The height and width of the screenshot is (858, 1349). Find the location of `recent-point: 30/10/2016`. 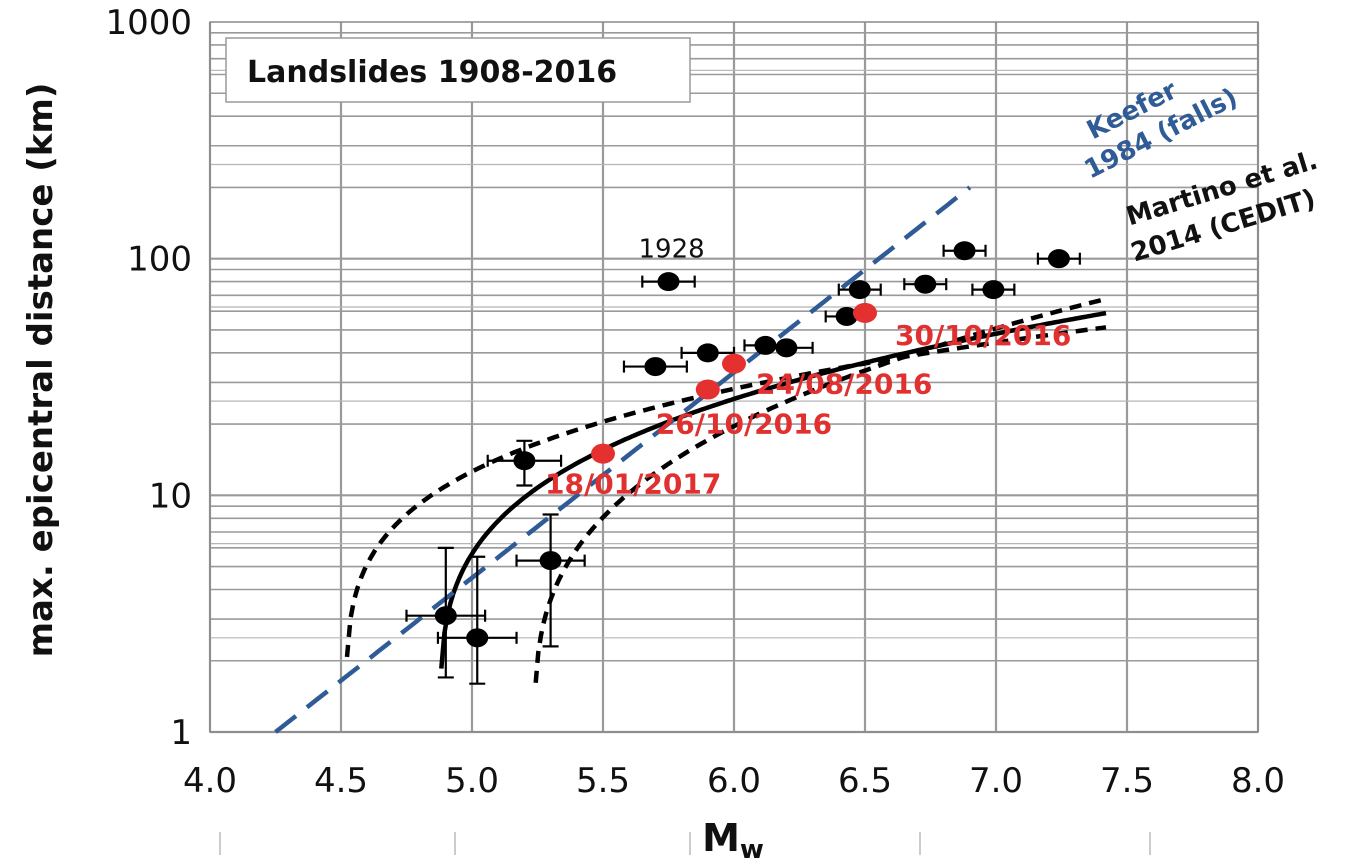

recent-point: 30/10/2016 is located at coordinates (962, 327).